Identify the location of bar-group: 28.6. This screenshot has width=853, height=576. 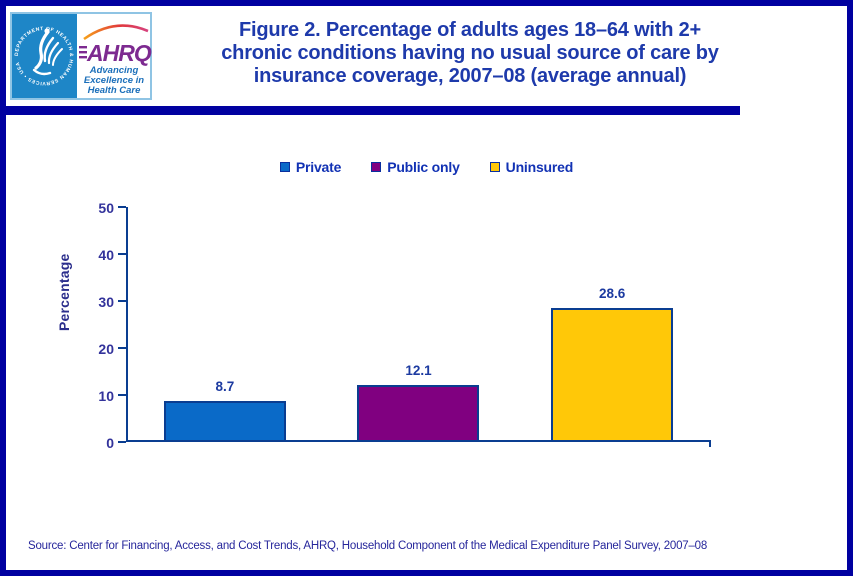
(612, 324).